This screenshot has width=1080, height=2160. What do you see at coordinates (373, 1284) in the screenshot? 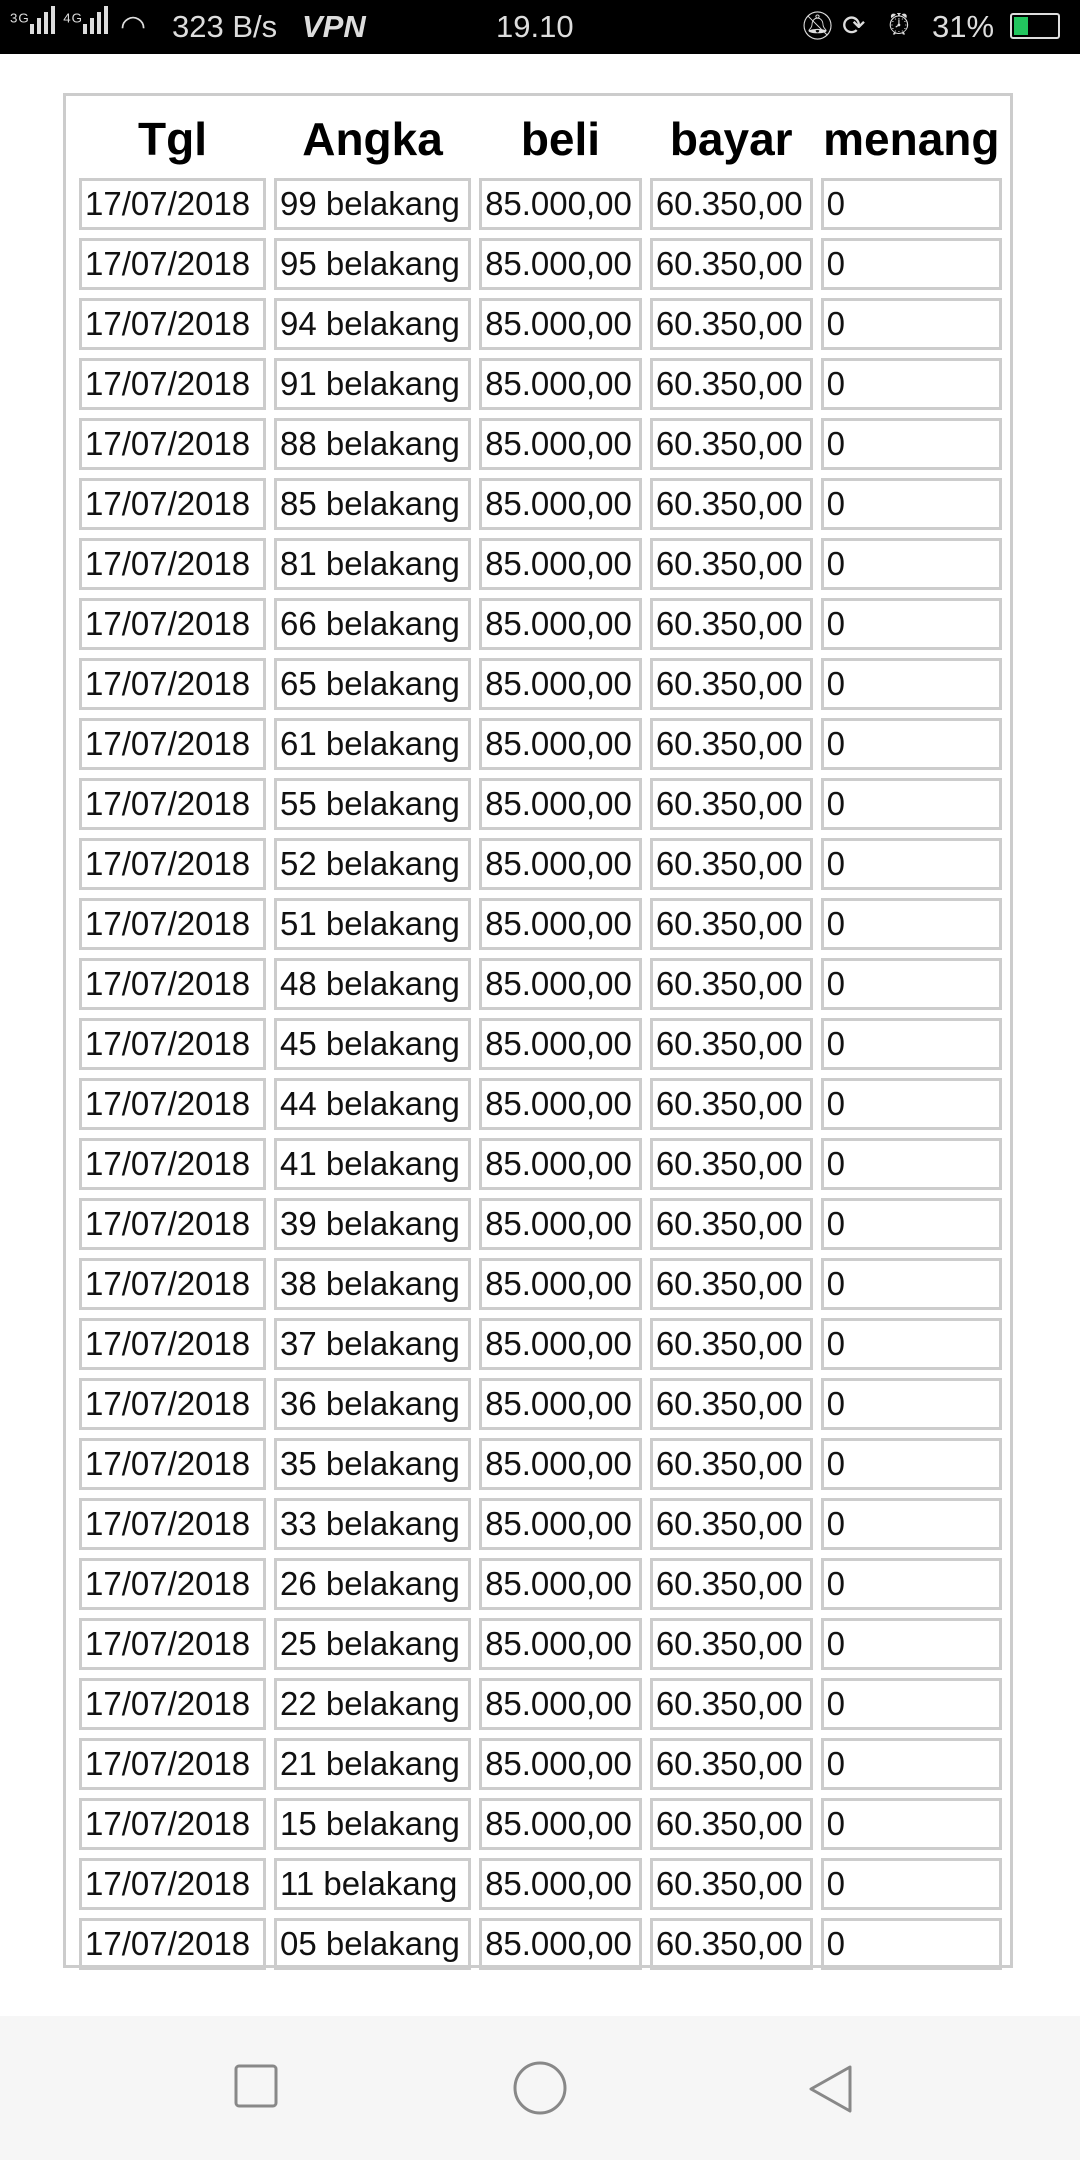
I see `cell-angka: 38 belakang` at bounding box center [373, 1284].